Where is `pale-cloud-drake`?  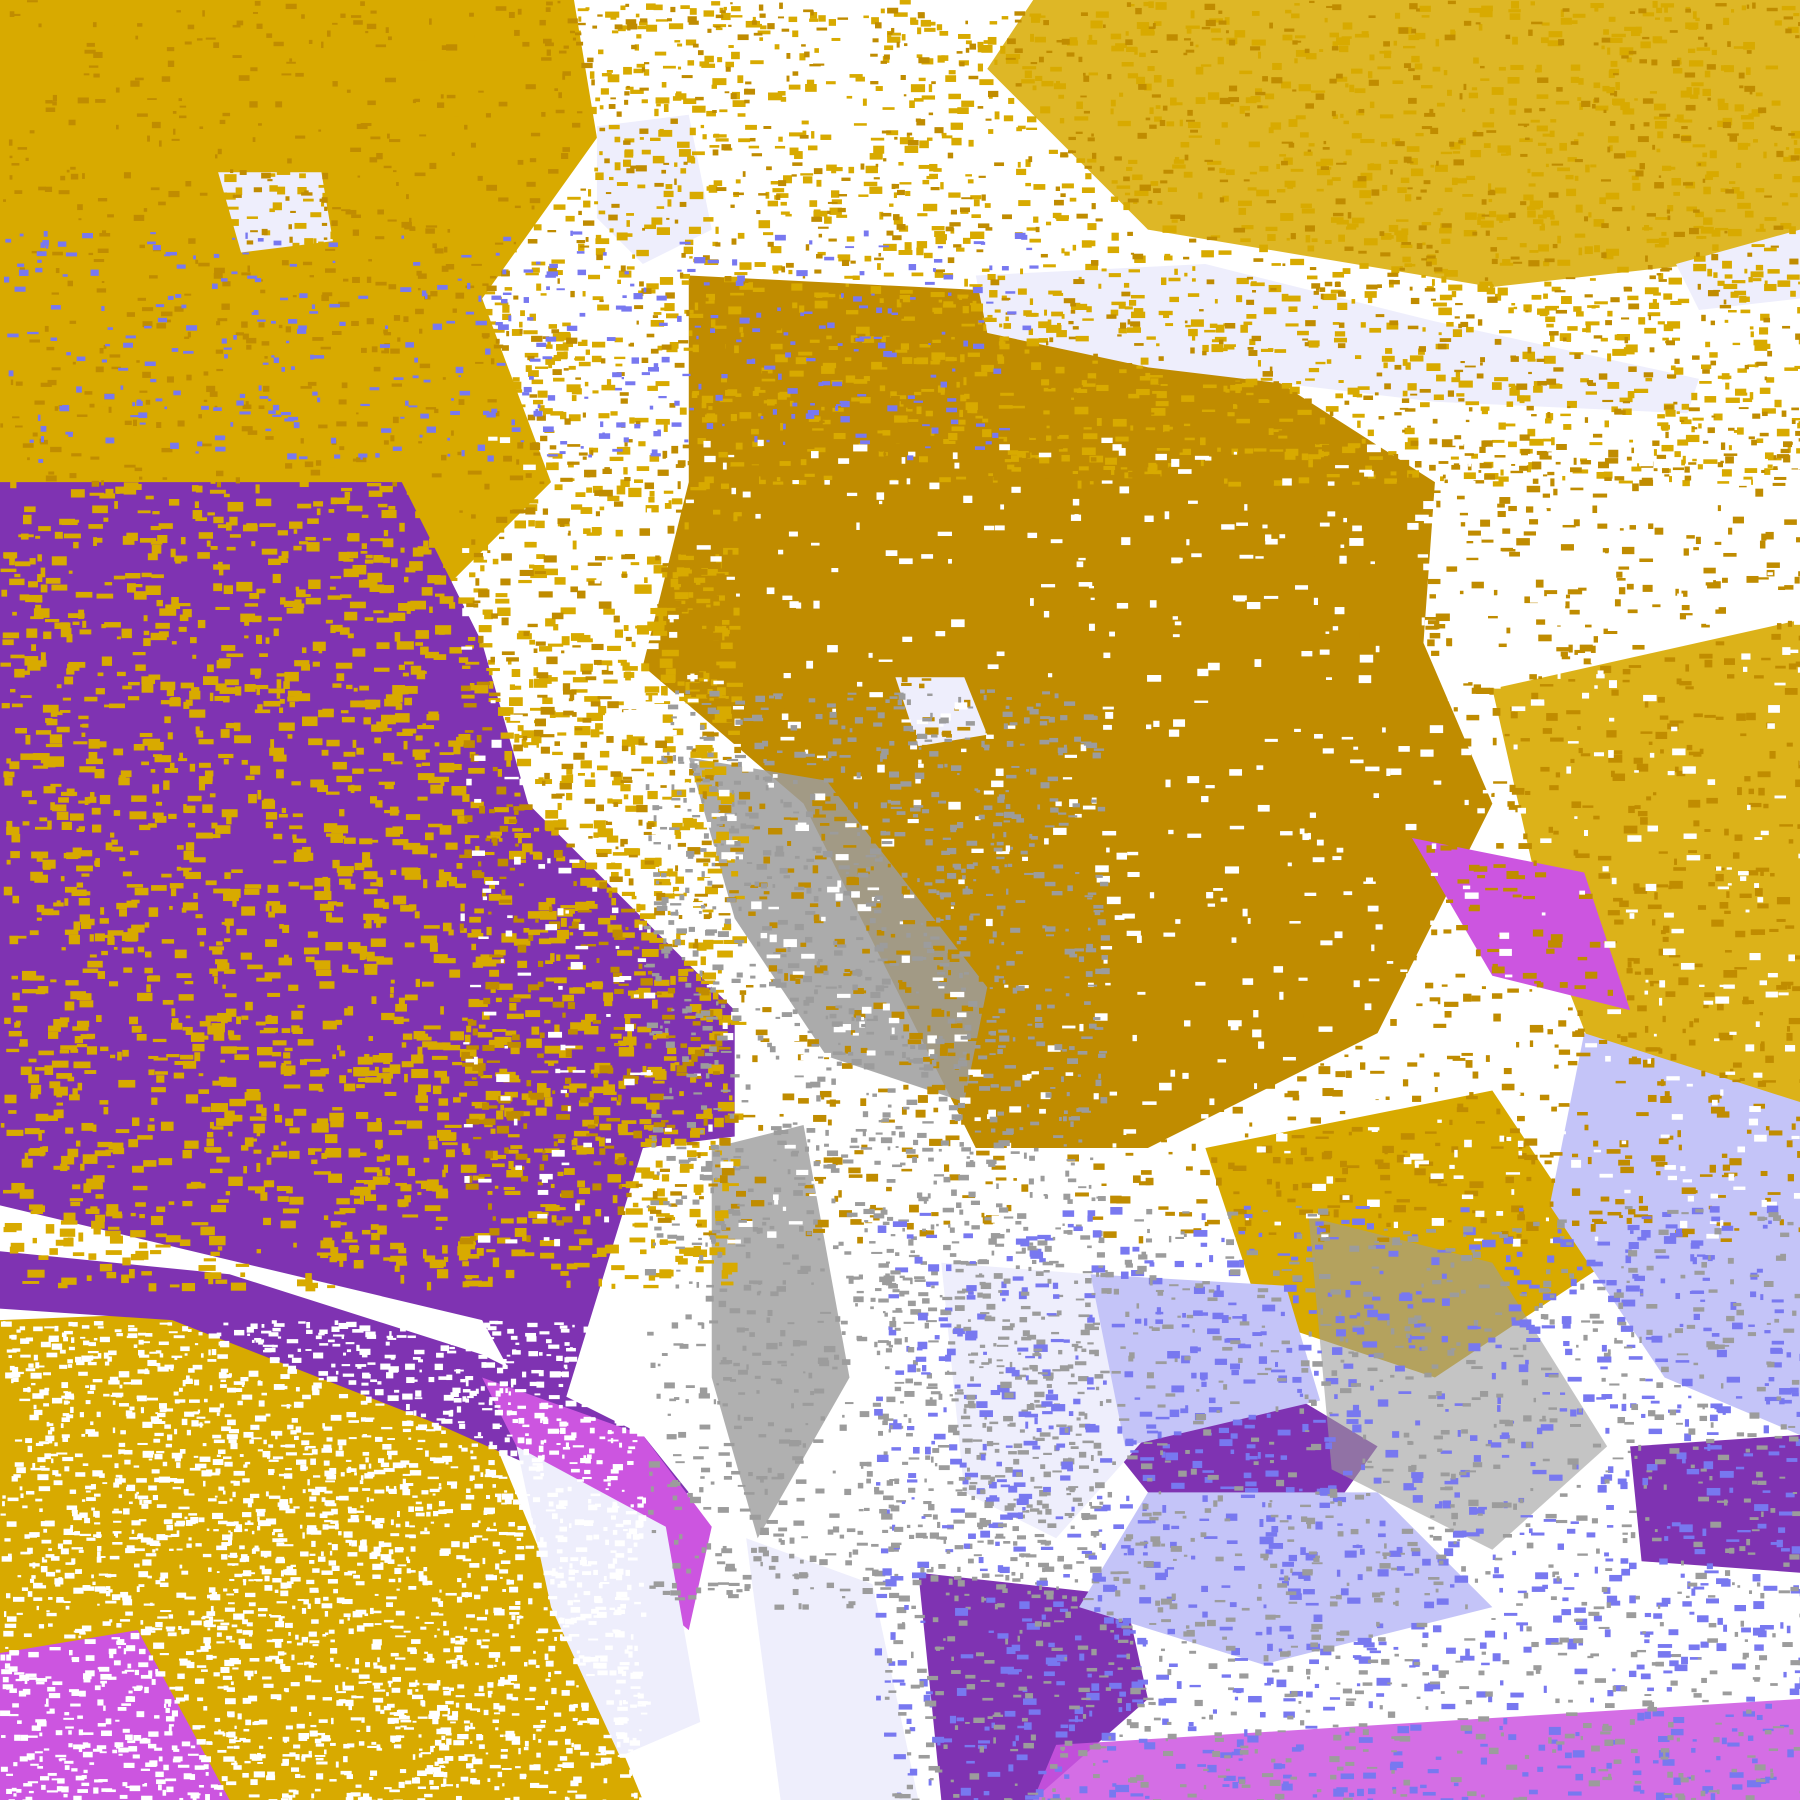
pale-cloud-drake is located at coordinates (832, 1669).